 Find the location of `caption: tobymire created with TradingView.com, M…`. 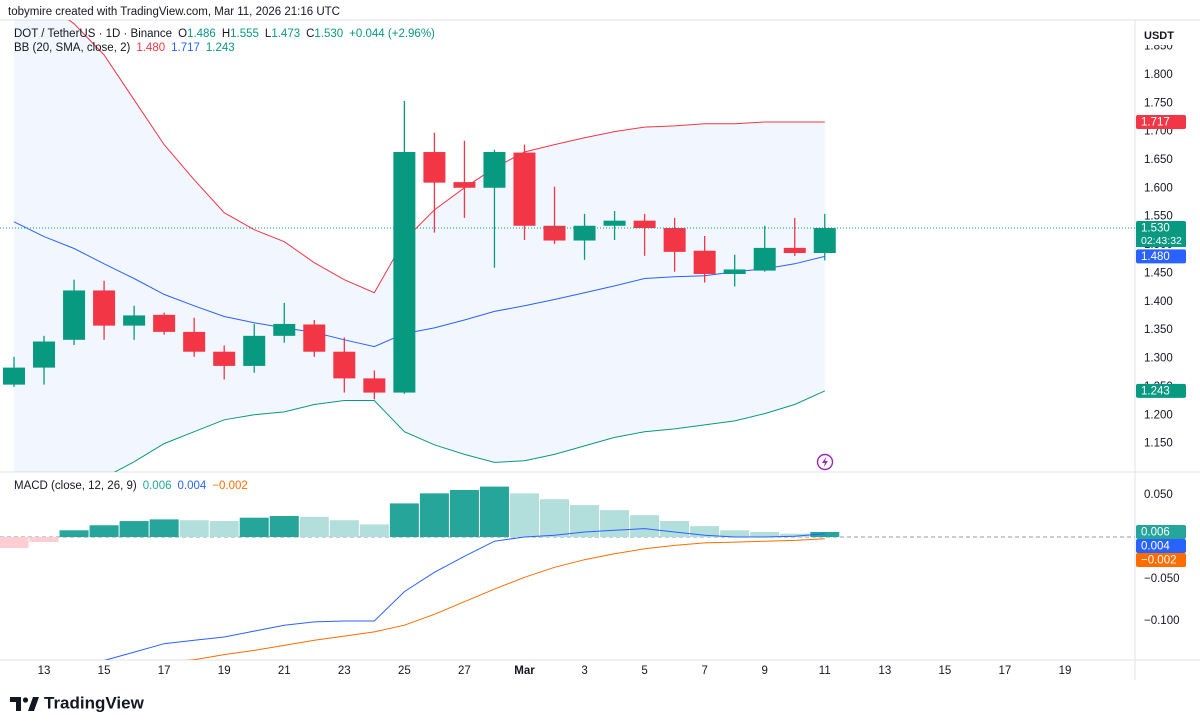

caption: tobymire created with TradingView.com, M… is located at coordinates (174, 12).